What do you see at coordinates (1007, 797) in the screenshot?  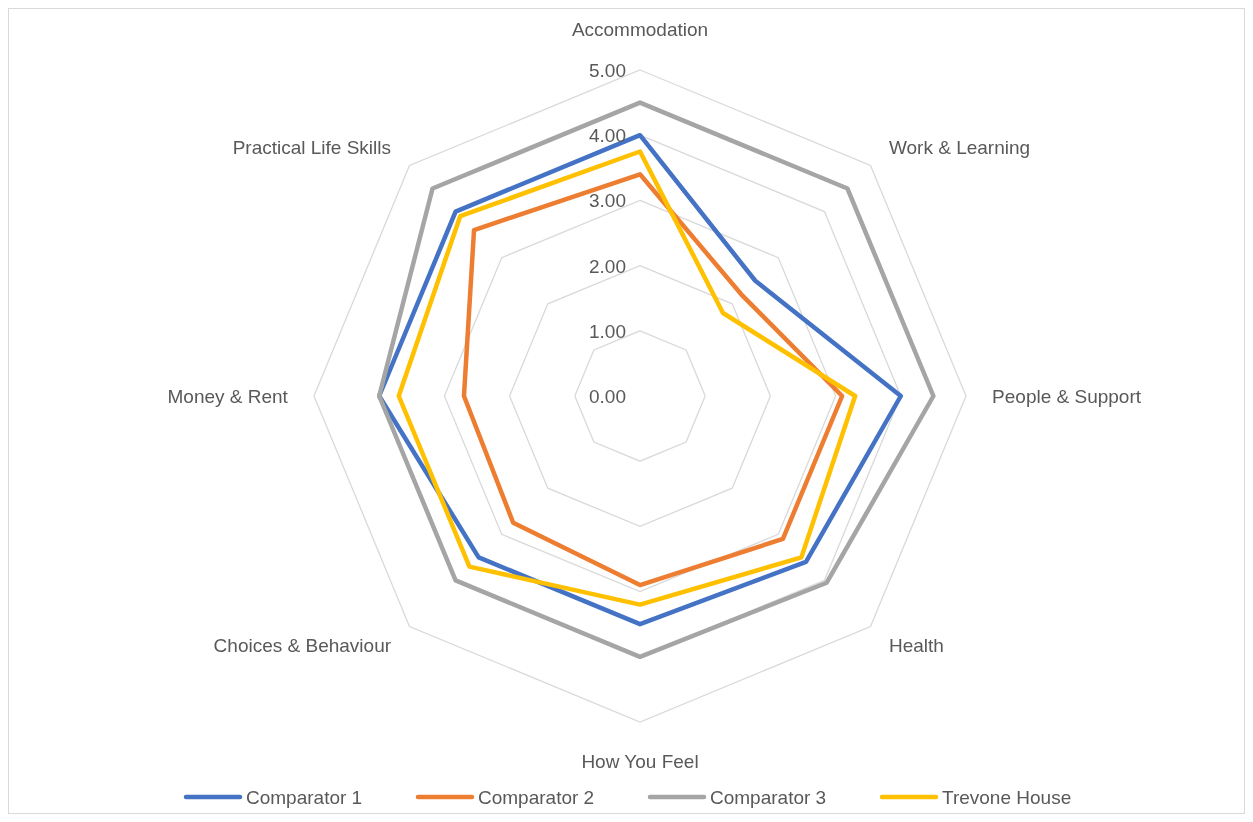 I see `legend-label: Trevone House` at bounding box center [1007, 797].